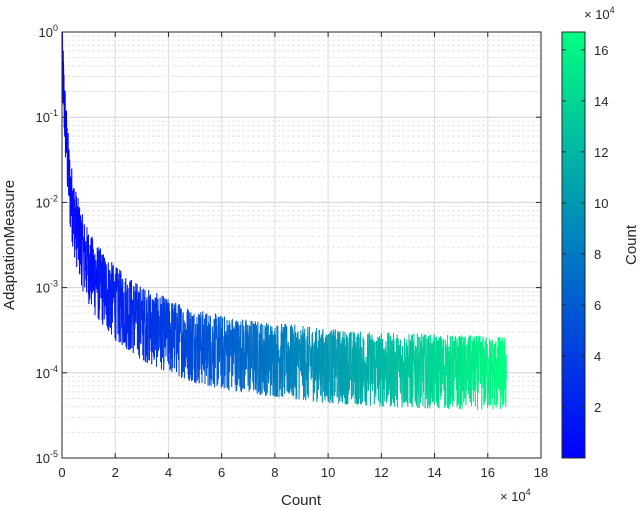  Describe the element at coordinates (597, 356) in the screenshot. I see `colorbar-tick-label: 4` at that location.